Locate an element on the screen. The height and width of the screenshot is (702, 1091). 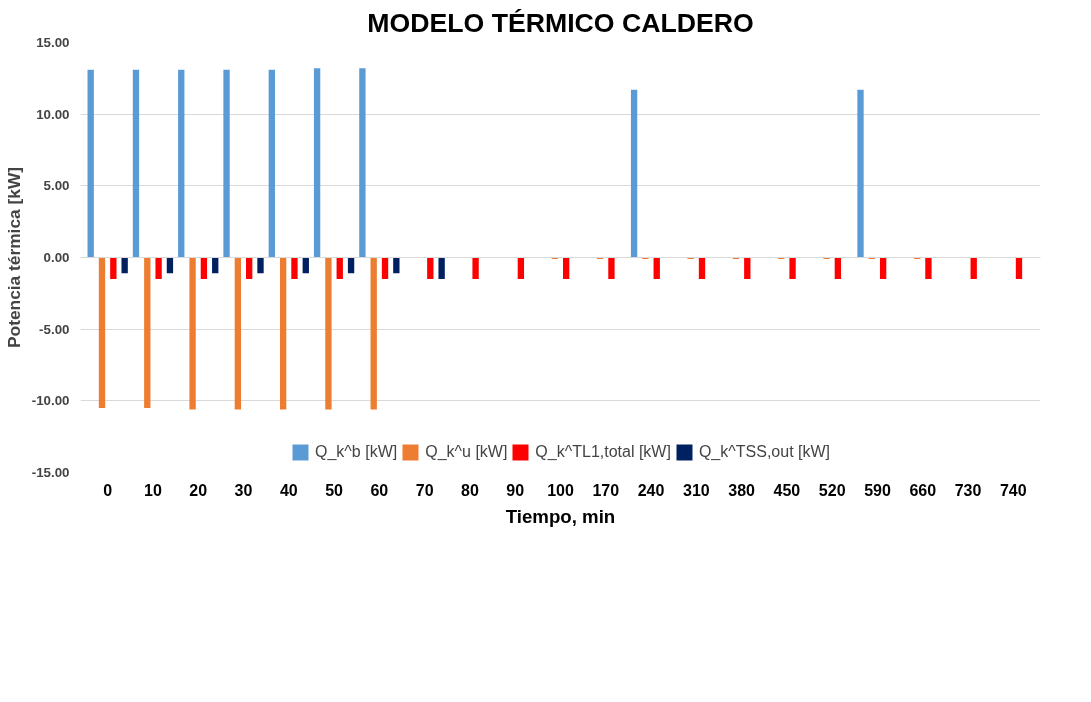
x-axis-title: Tiempo, min is located at coordinates (560, 516).